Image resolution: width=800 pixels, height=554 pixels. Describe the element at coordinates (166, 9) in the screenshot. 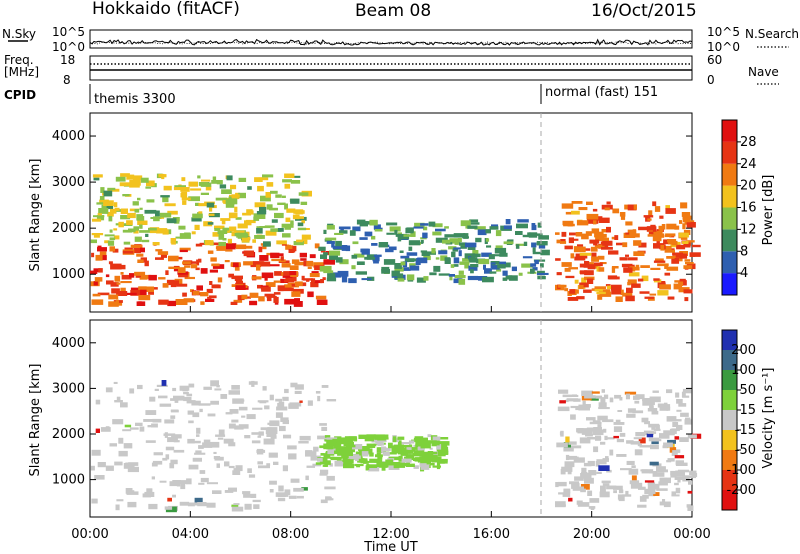

I see `station-title: Hokkaido (fitACF)` at that location.